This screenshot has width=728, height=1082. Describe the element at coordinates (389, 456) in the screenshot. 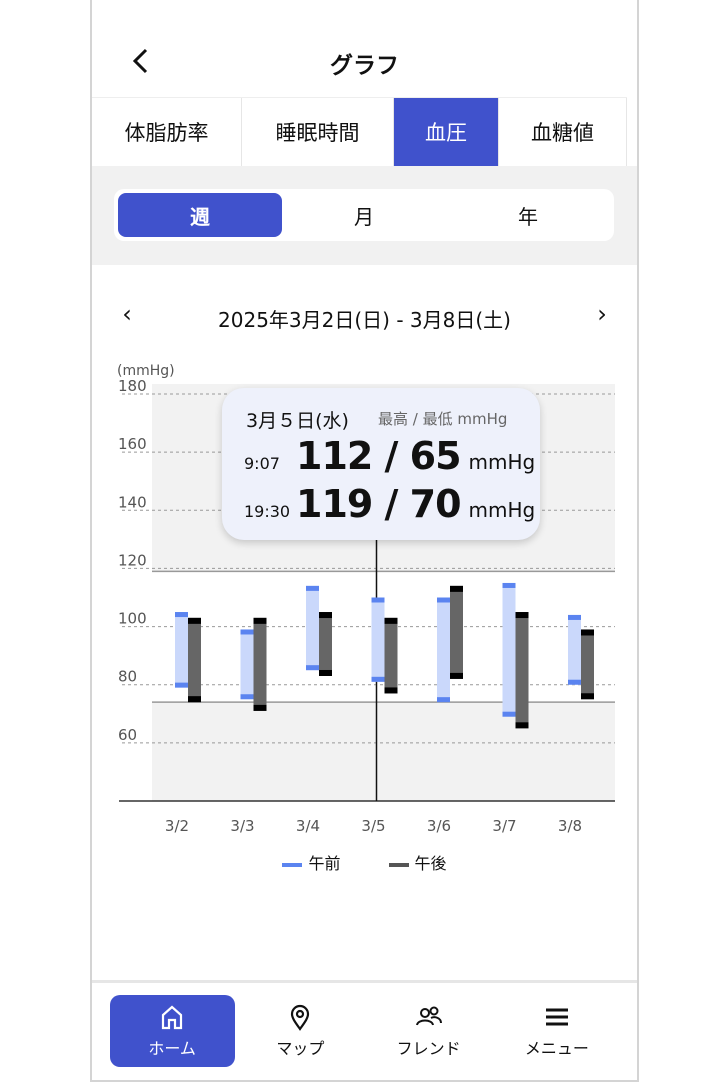

I see `tooltip-row-am: 9:07 112 / 65 mmHg` at that location.